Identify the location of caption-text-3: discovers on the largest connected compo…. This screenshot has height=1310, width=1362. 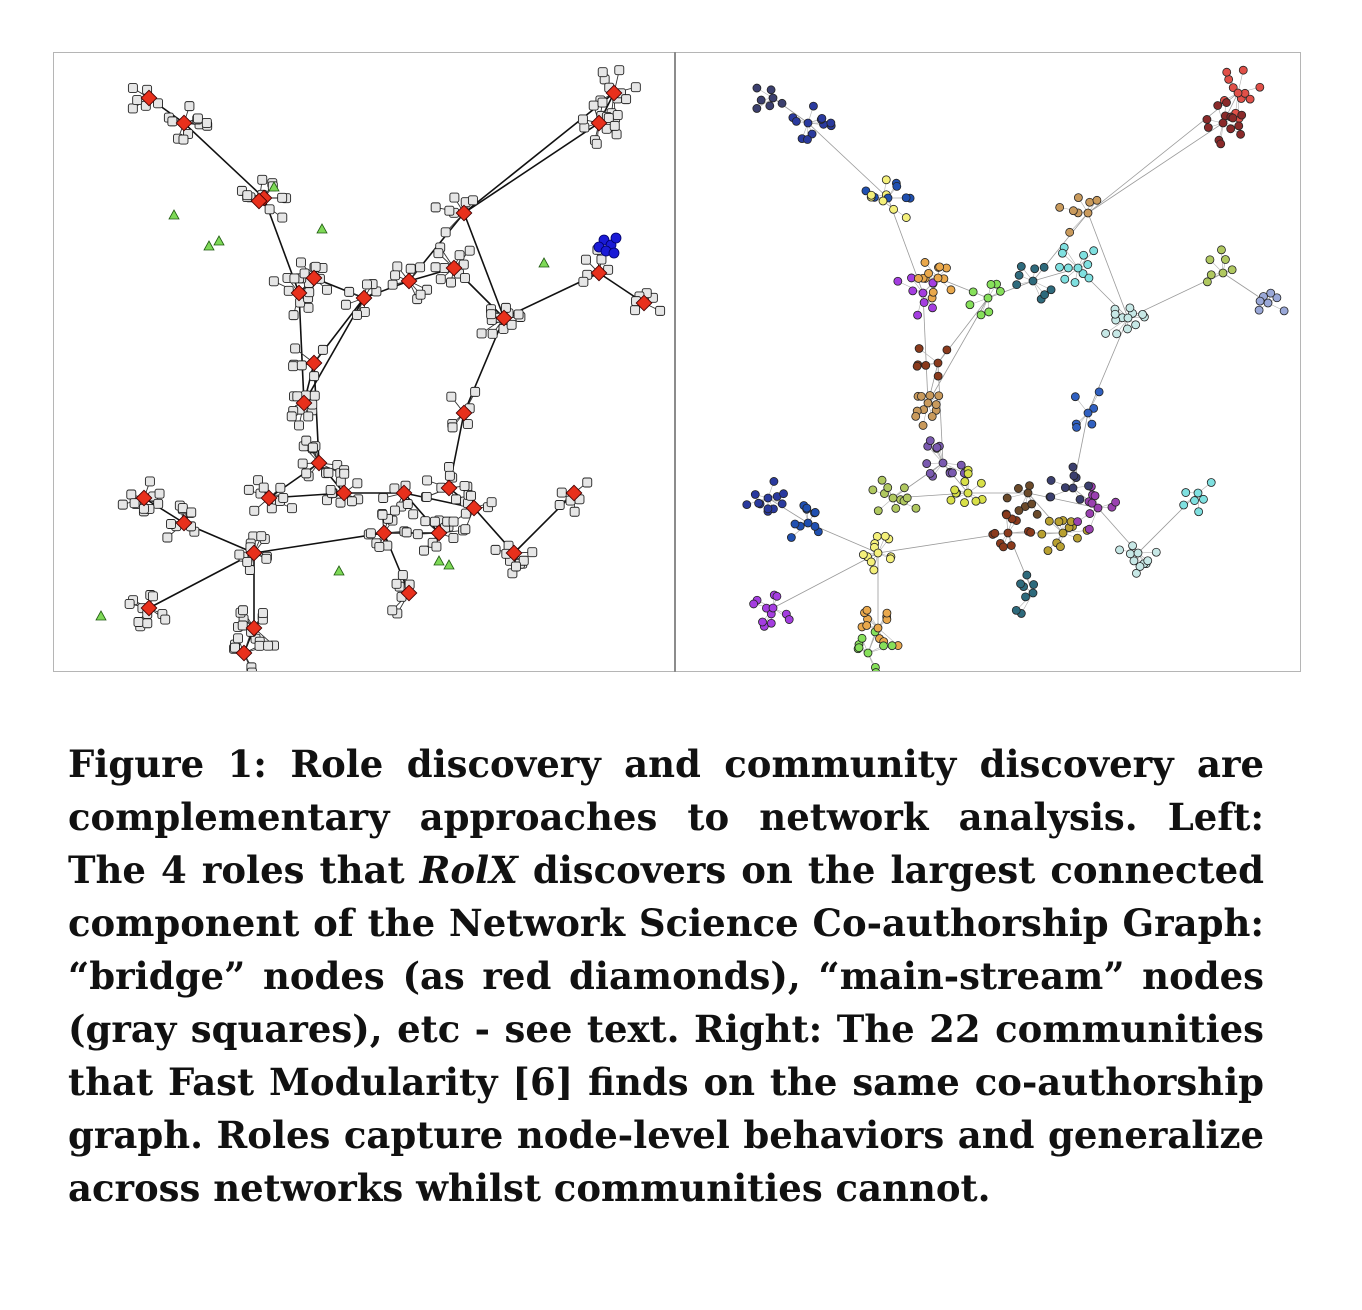
(666, 949).